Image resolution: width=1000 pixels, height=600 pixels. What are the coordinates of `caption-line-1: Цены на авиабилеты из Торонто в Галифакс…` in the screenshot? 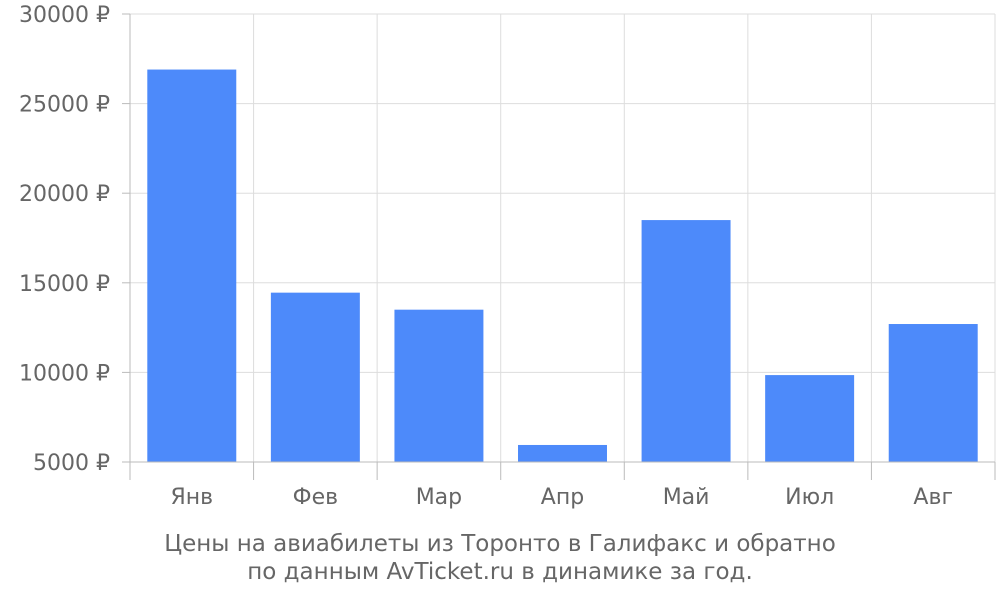 It's located at (500, 544).